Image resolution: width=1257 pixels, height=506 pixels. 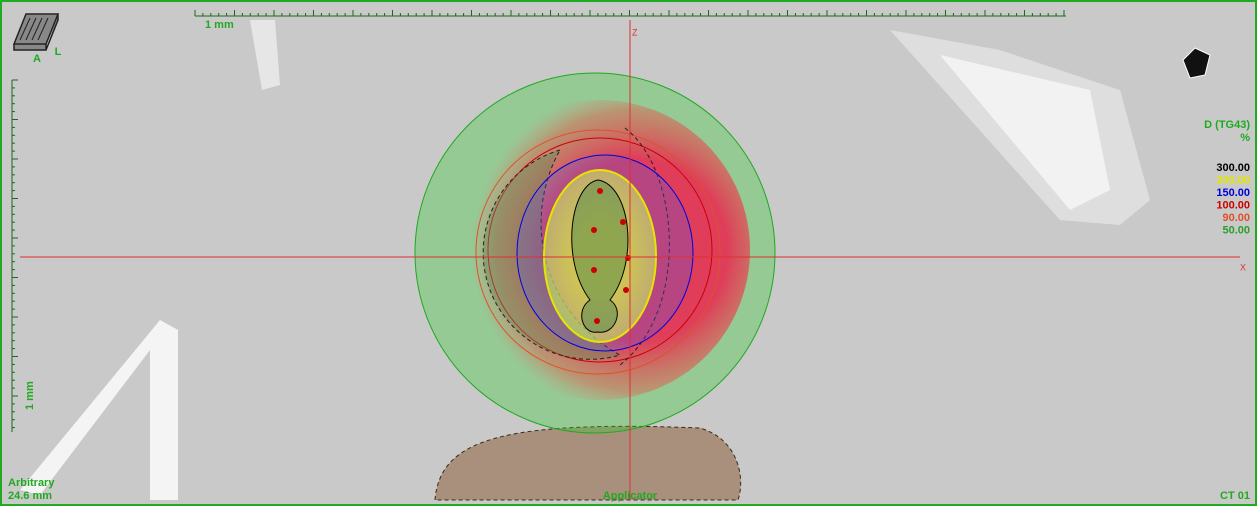 I want to click on orientation-label: L, so click(x=58, y=52).